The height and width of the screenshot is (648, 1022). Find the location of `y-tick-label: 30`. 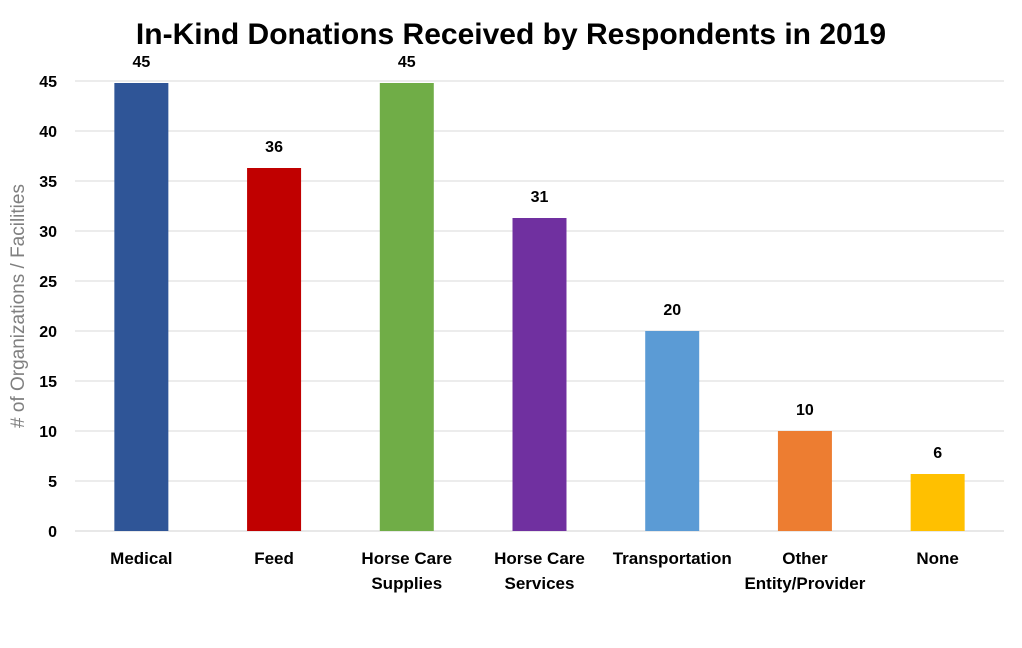

y-tick-label: 30 is located at coordinates (48, 232).